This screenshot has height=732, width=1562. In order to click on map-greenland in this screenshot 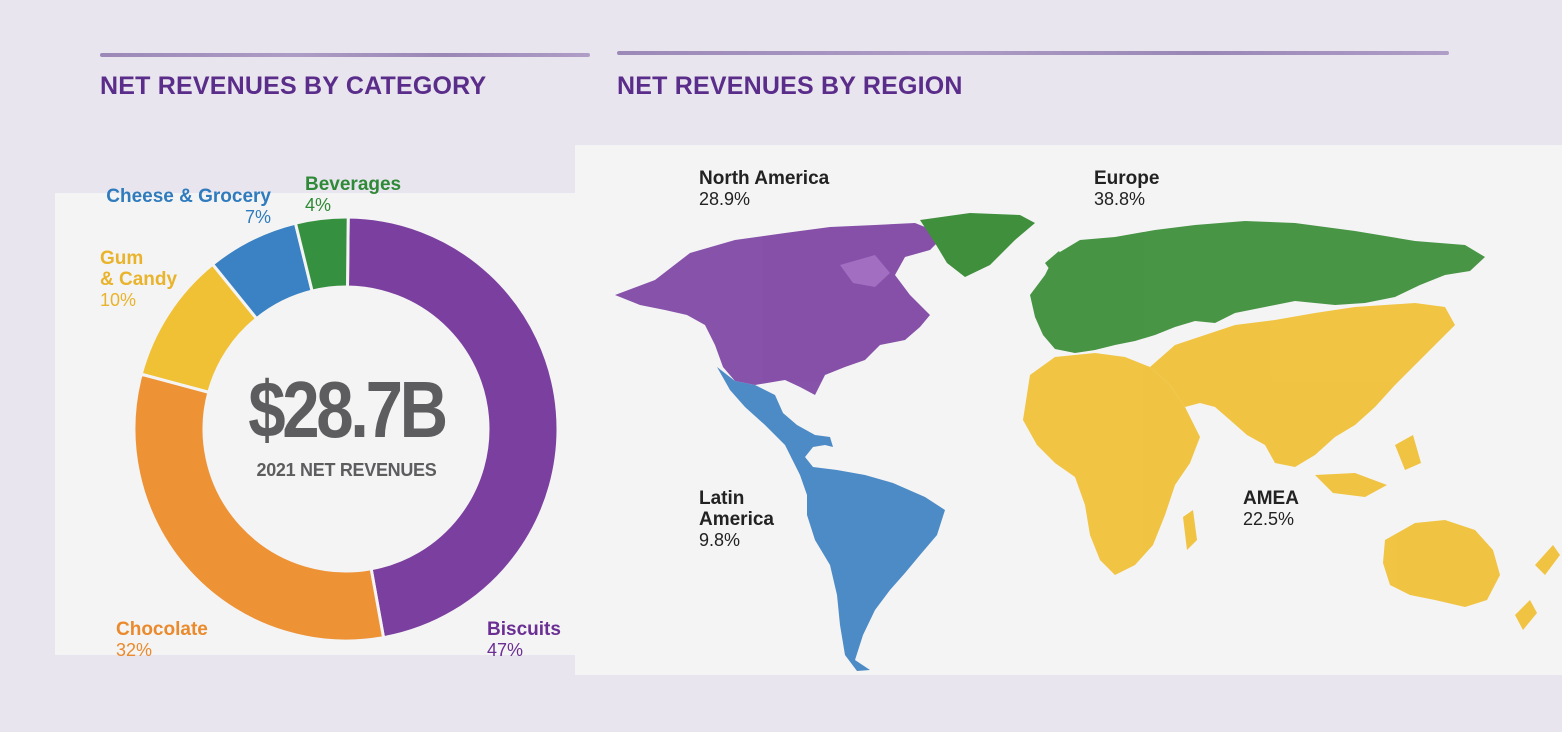, I will do `click(977, 245)`.